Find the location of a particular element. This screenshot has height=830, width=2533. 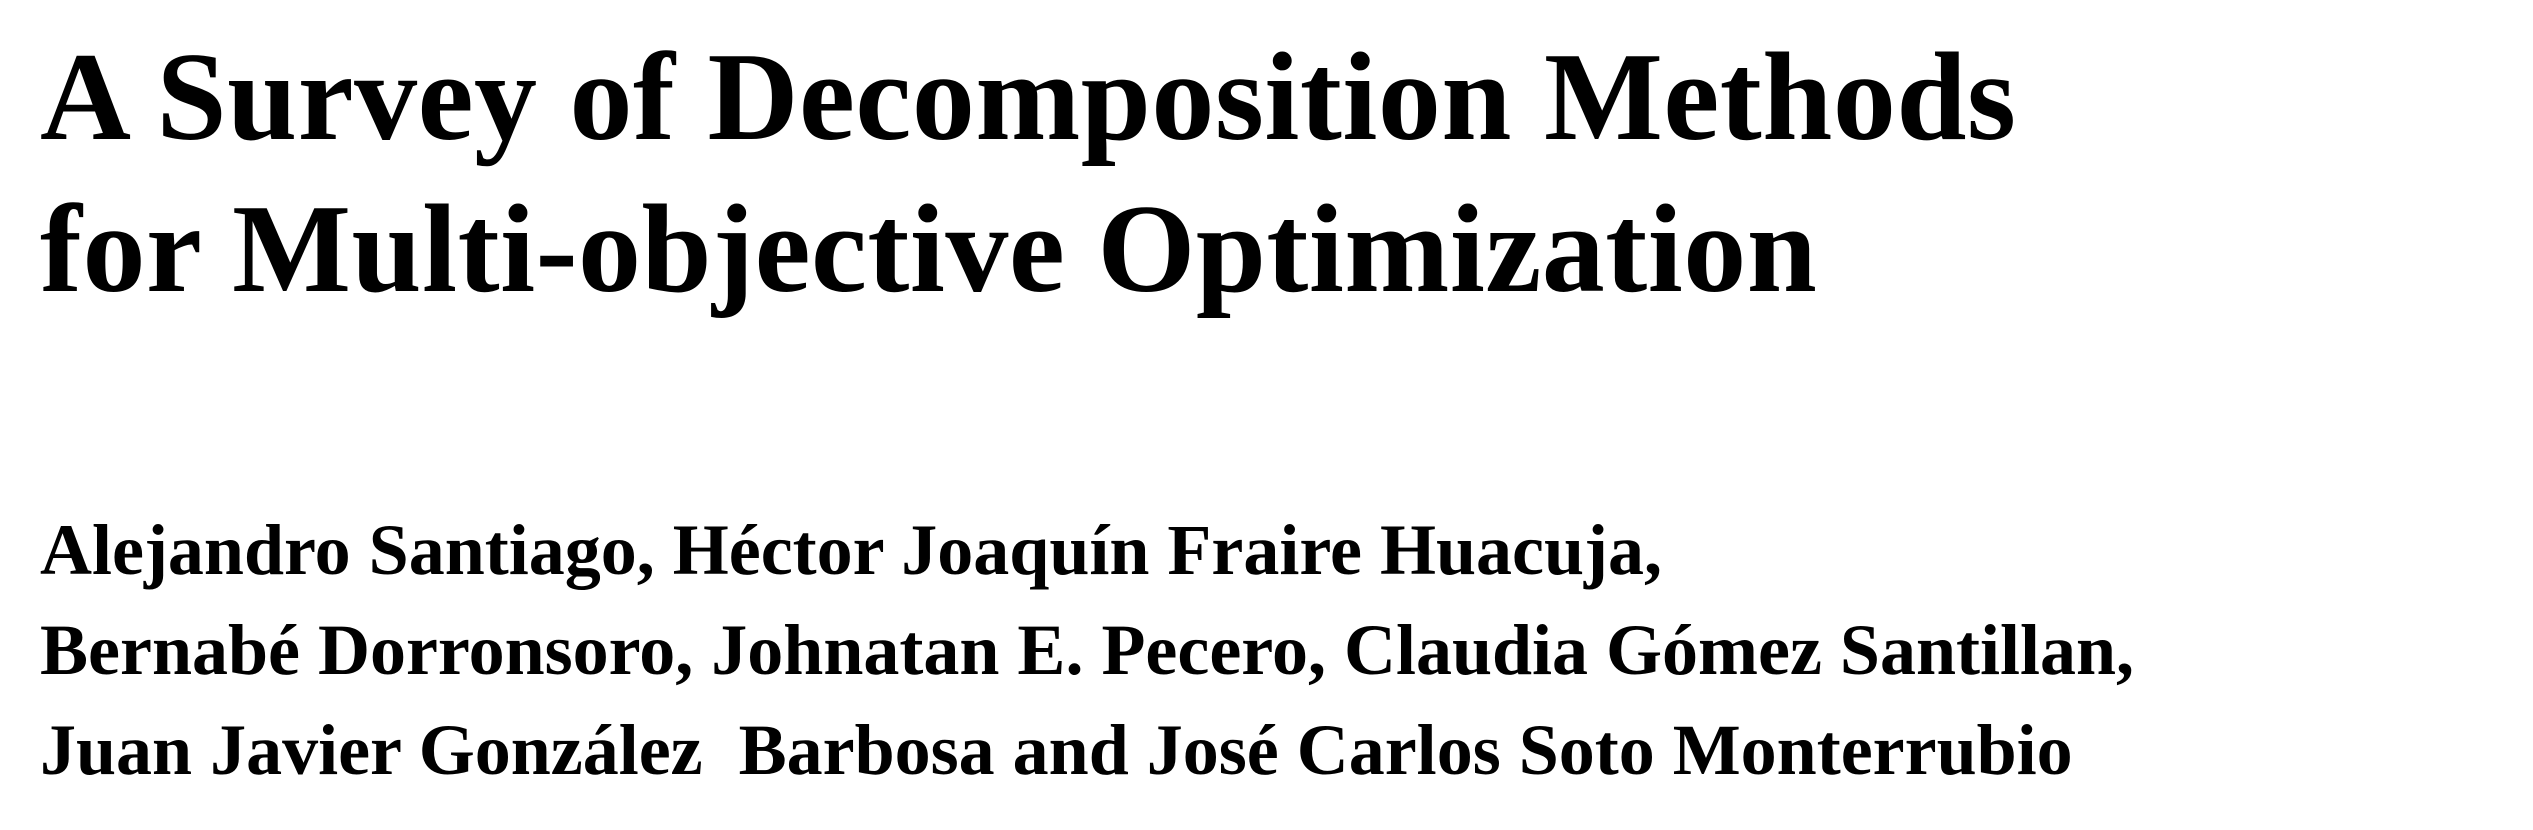

title-line-2: for Multi-objective Optimization is located at coordinates (929, 249).